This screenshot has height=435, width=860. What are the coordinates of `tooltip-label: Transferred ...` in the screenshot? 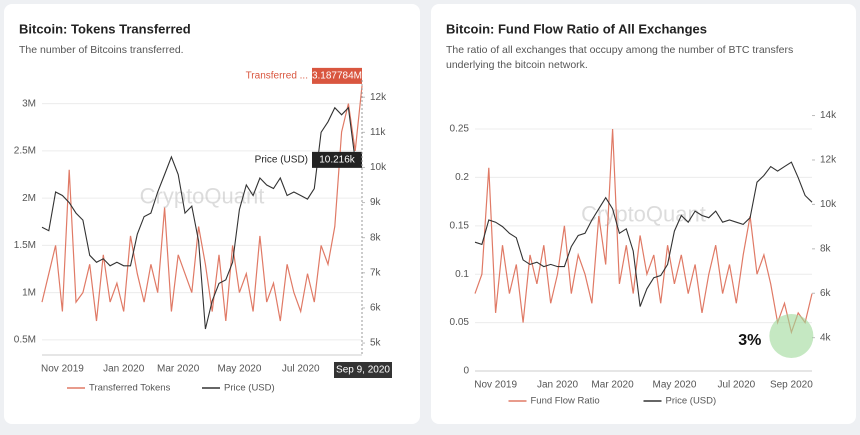 It's located at (277, 76).